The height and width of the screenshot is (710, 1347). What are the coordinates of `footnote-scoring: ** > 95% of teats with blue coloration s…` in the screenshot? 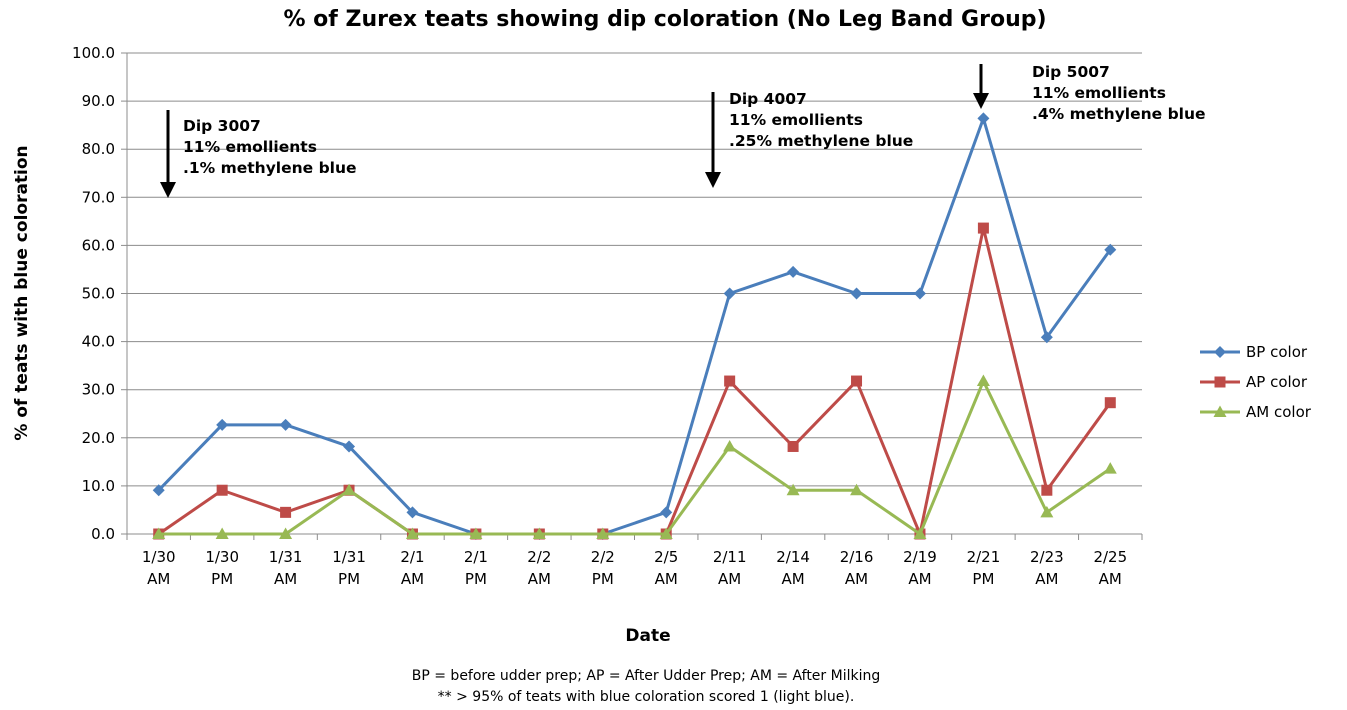 It's located at (646, 697).